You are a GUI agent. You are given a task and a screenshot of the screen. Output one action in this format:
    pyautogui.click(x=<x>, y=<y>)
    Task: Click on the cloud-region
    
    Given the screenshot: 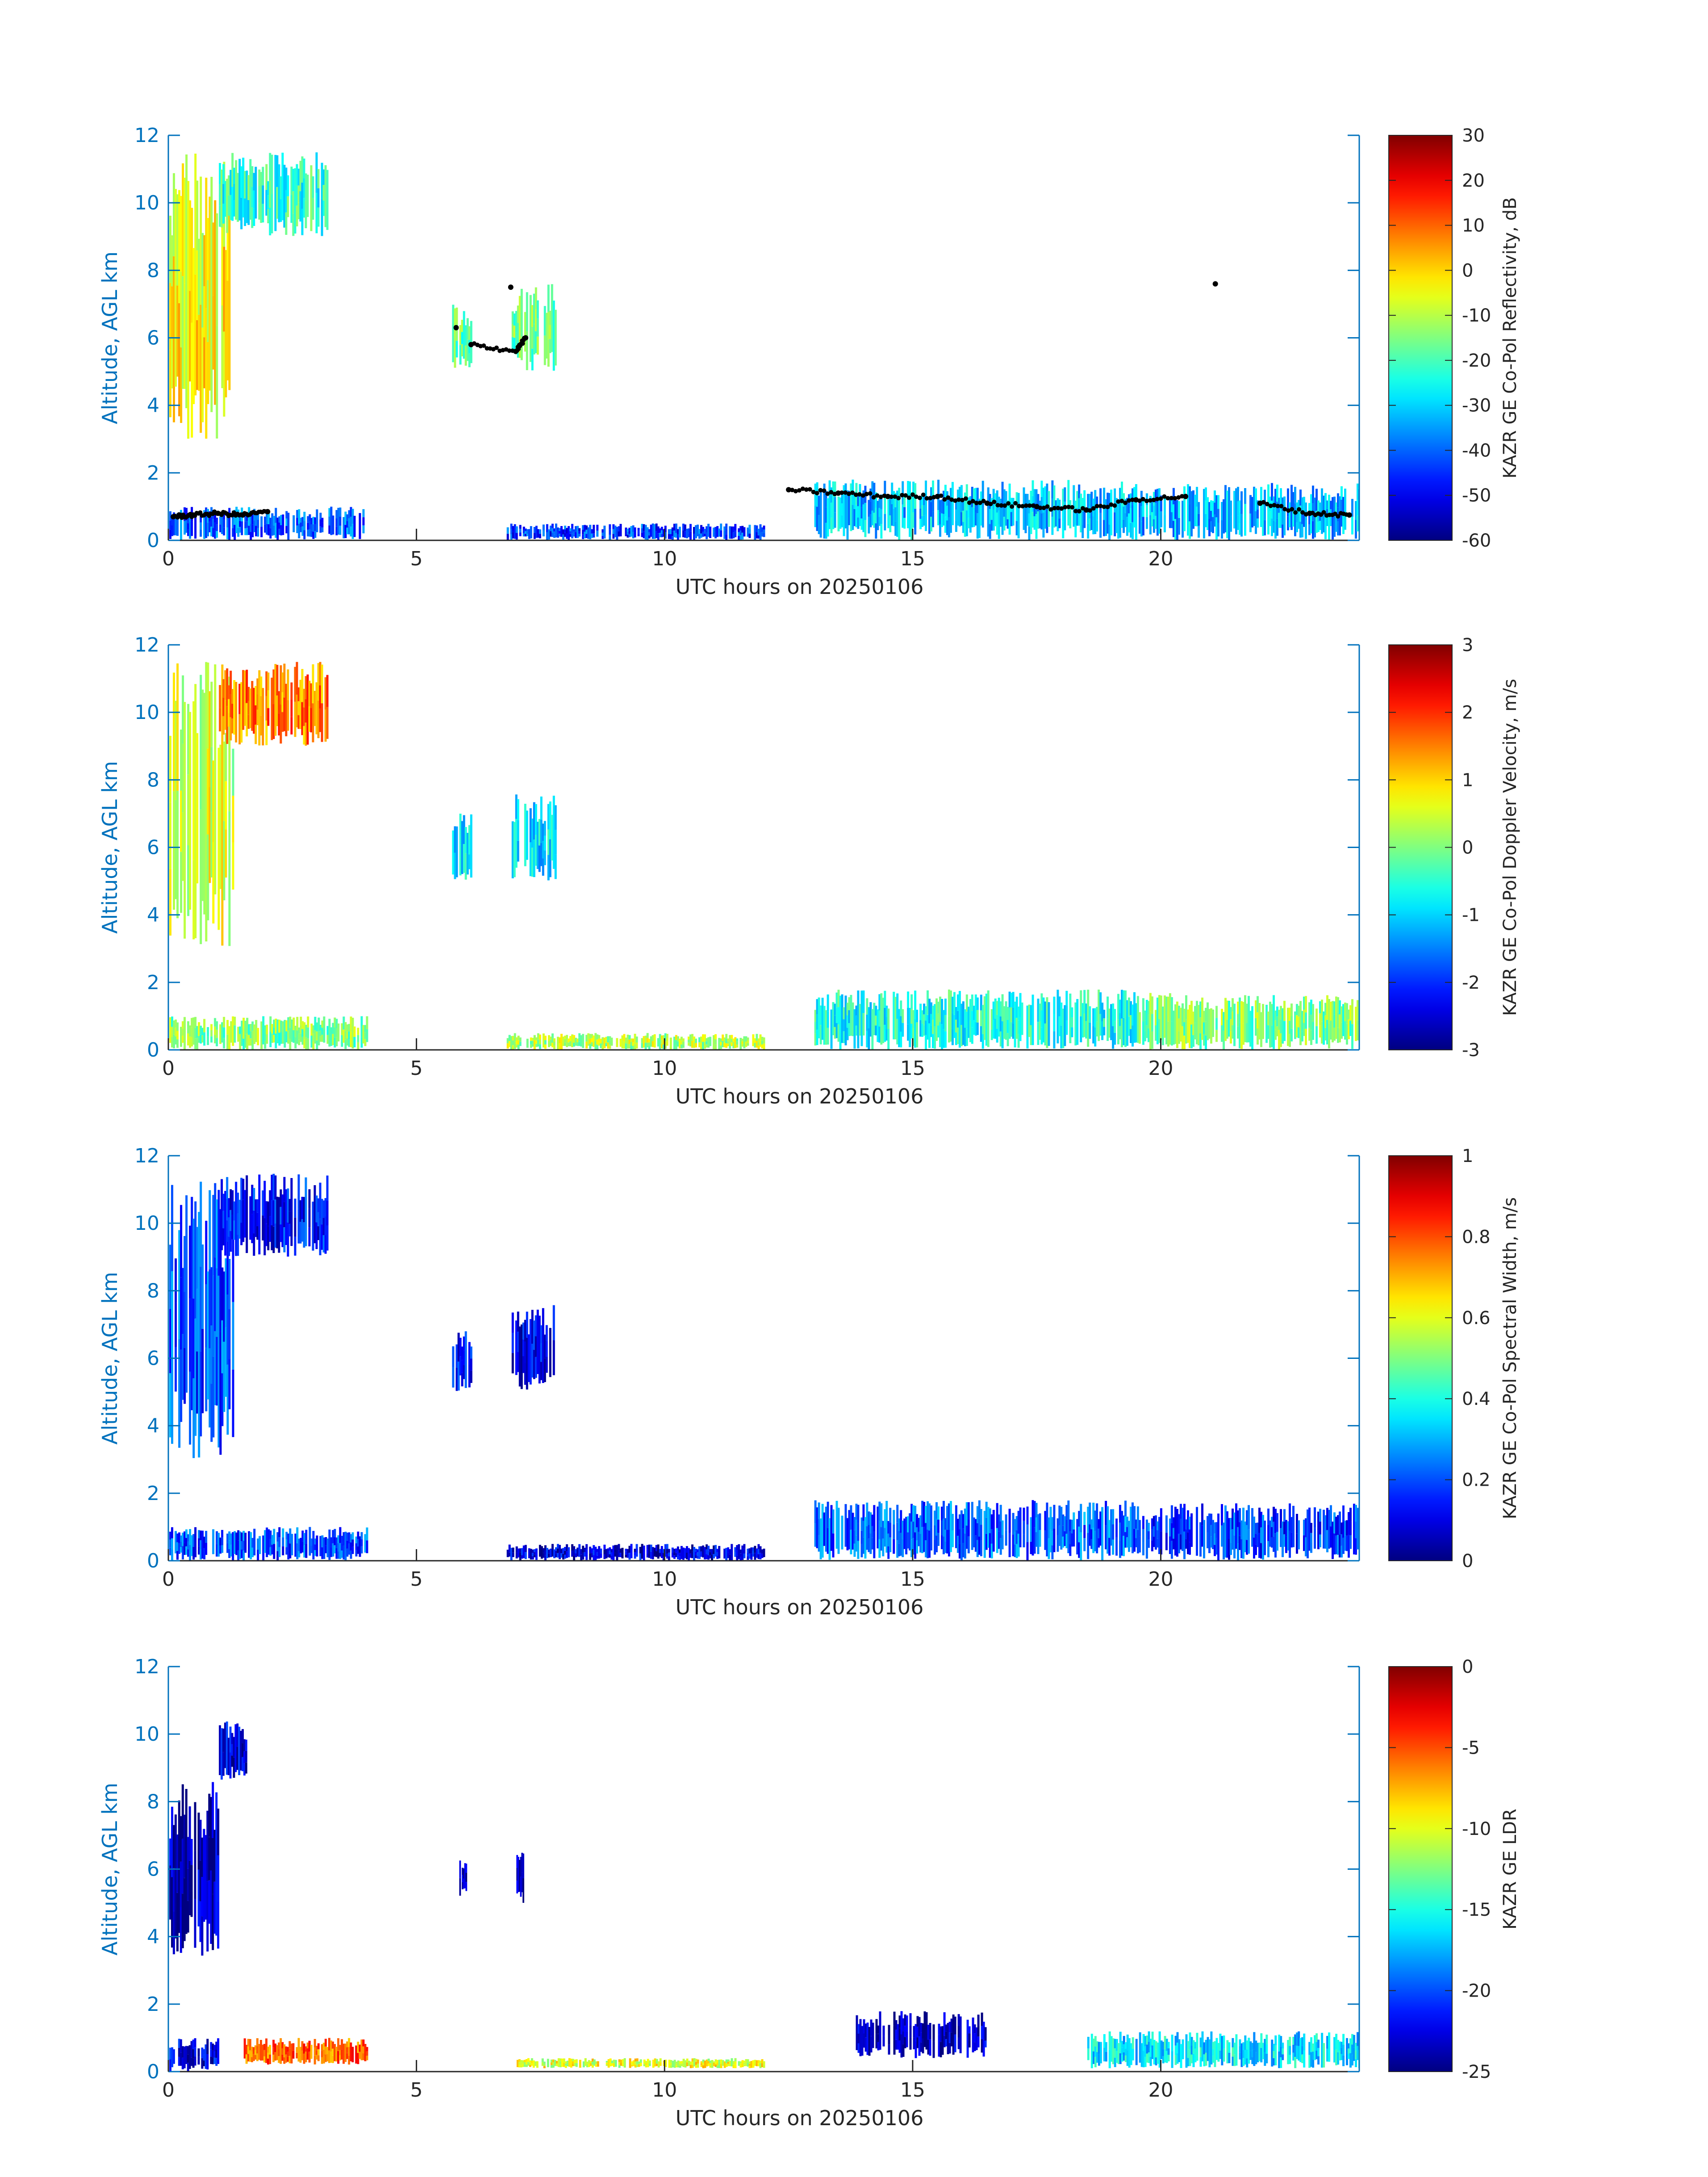 What is the action you would take?
    pyautogui.click(x=635, y=1041)
    